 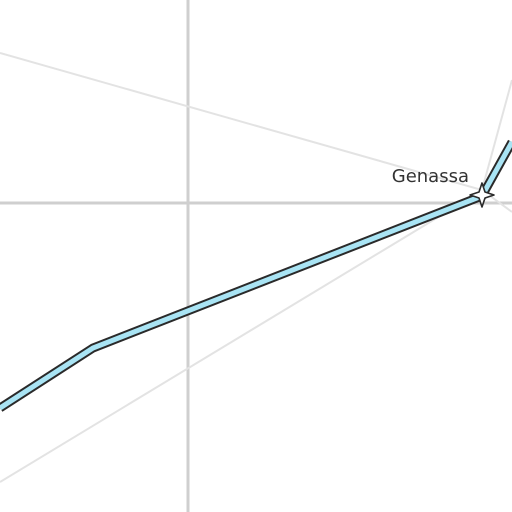 I want to click on minor-road-northeast, so click(x=496, y=135).